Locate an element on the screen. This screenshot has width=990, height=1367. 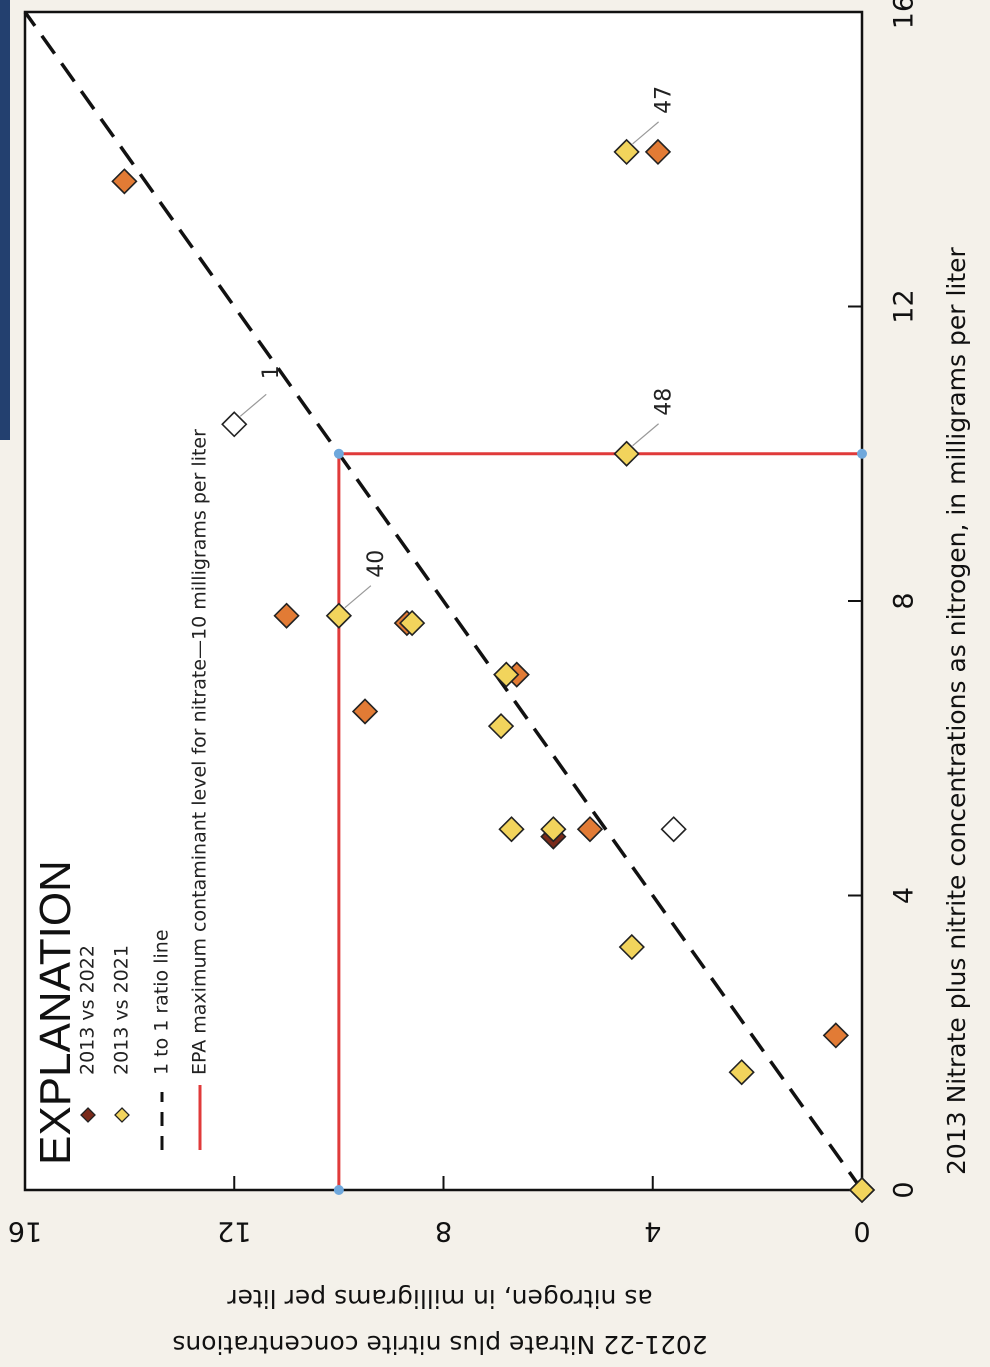
y-axis-title-line2: as nitrogen, in milligrams per liter is located at coordinates (440, 1298).